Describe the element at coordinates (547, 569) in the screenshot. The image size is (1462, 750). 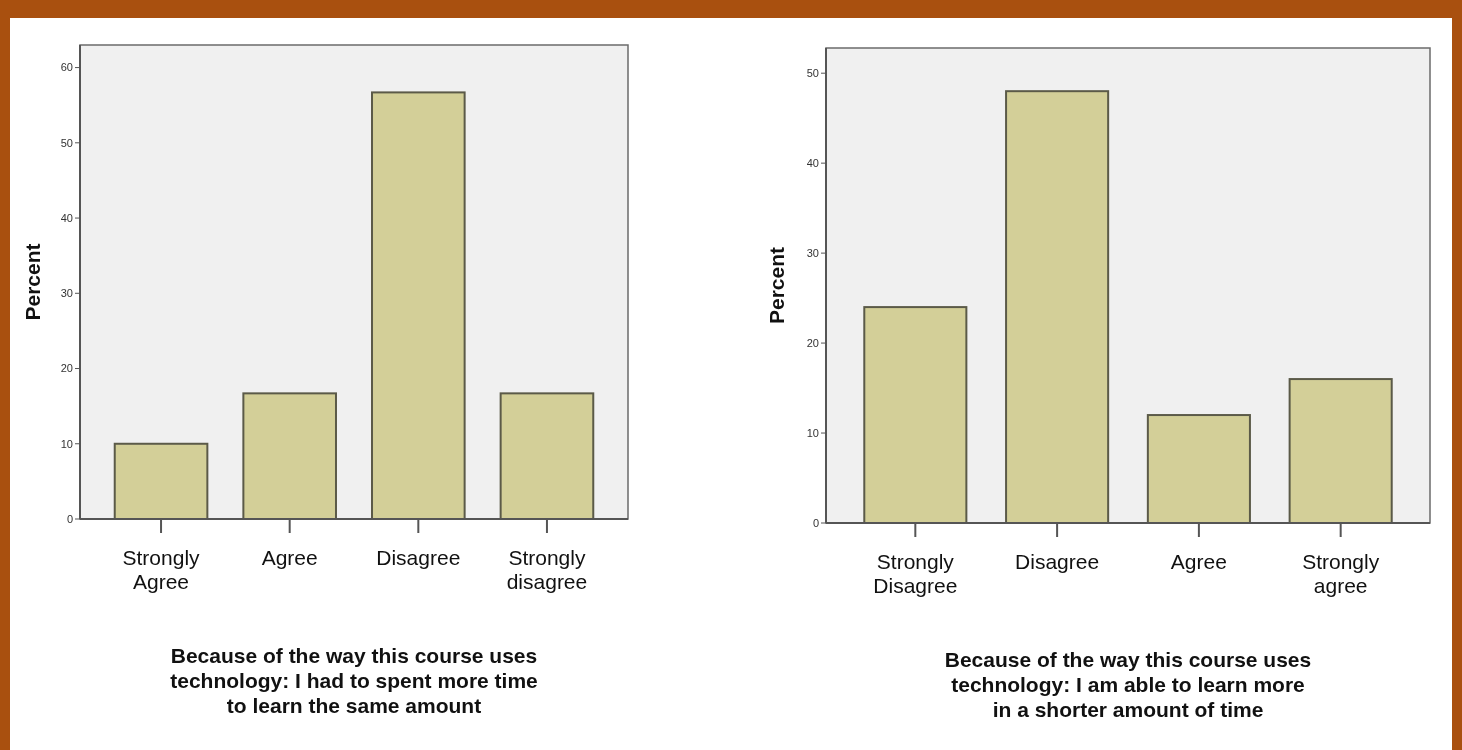
I see `x-tick-label: Strongly disagree` at that location.